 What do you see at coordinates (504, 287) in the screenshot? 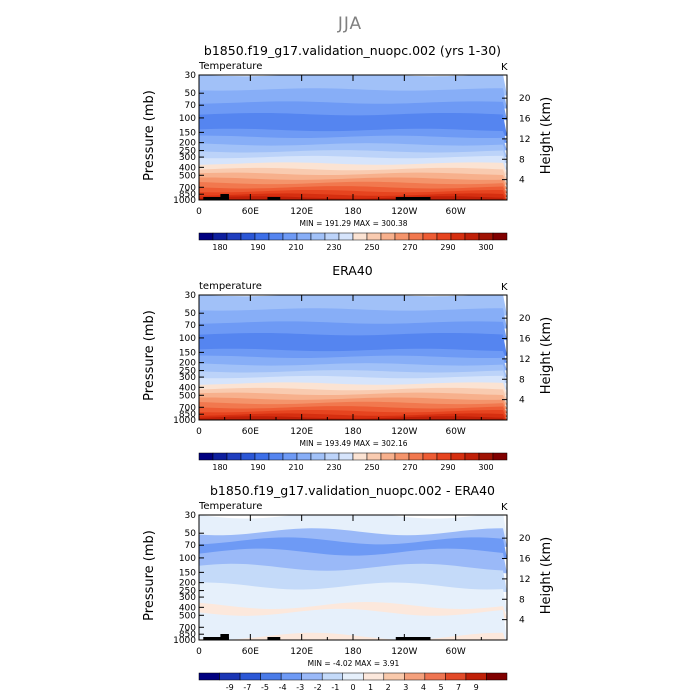
I see `panel-2-units: K` at bounding box center [504, 287].